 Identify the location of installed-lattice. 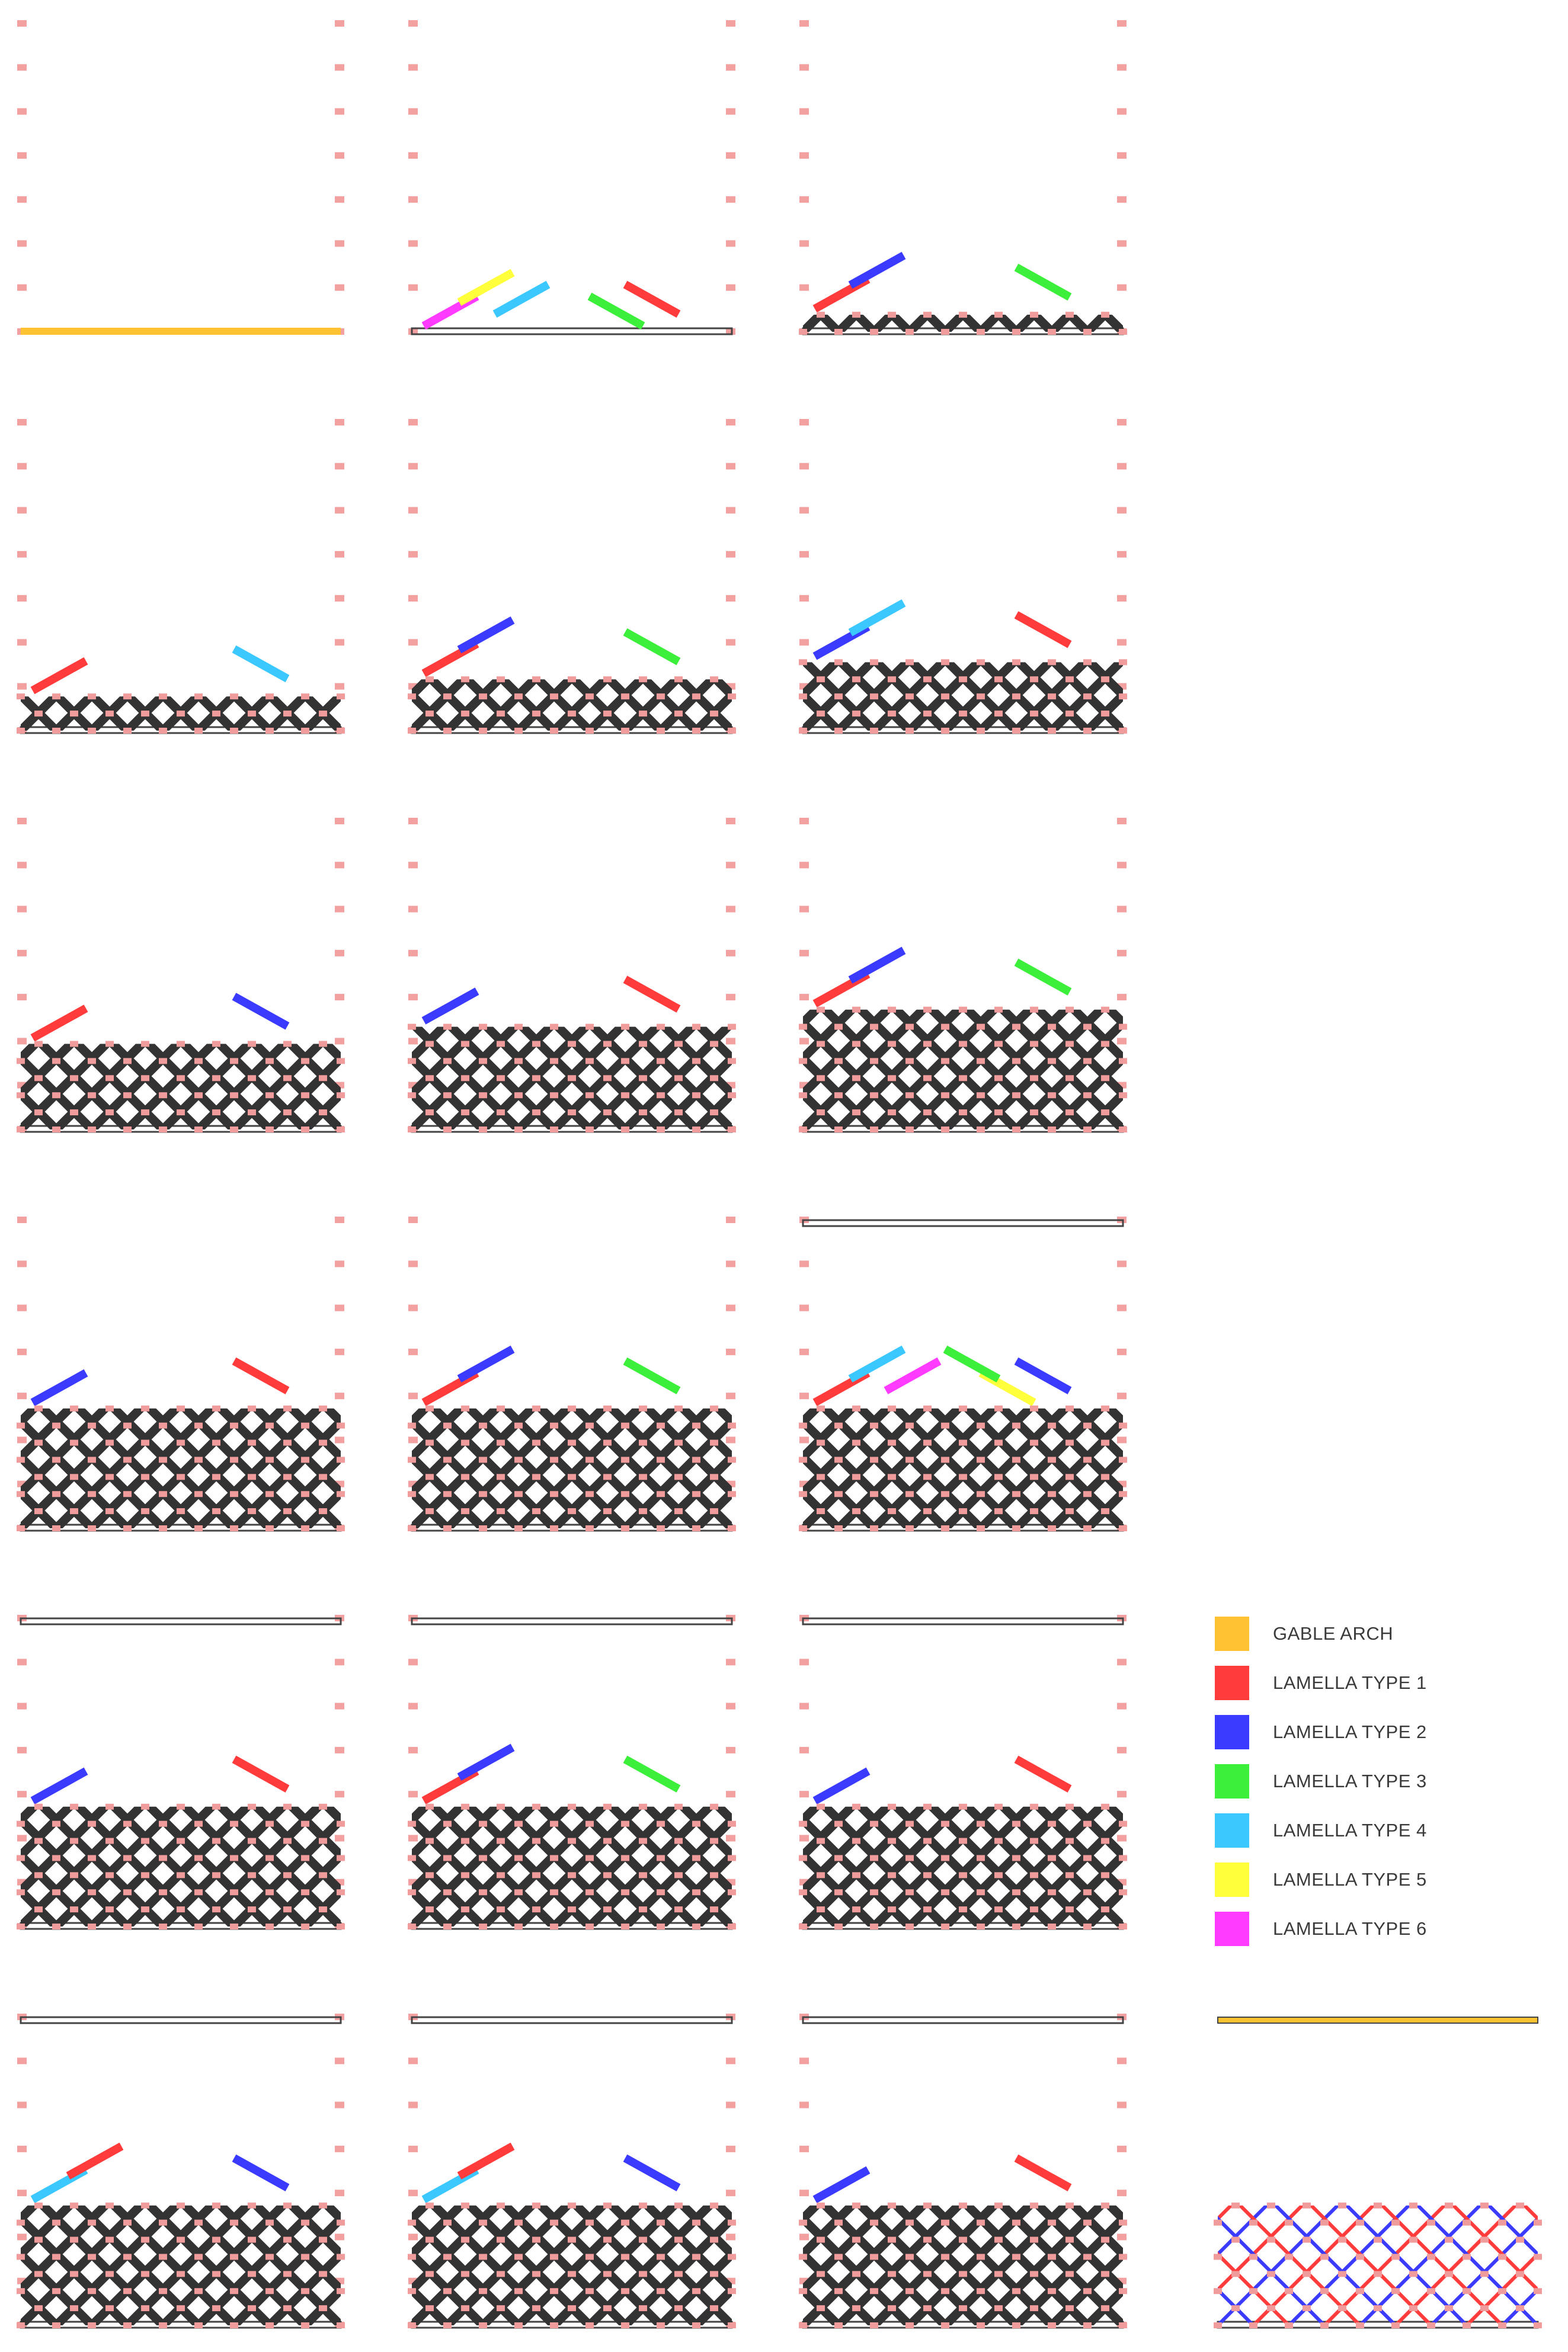
(429, 577).